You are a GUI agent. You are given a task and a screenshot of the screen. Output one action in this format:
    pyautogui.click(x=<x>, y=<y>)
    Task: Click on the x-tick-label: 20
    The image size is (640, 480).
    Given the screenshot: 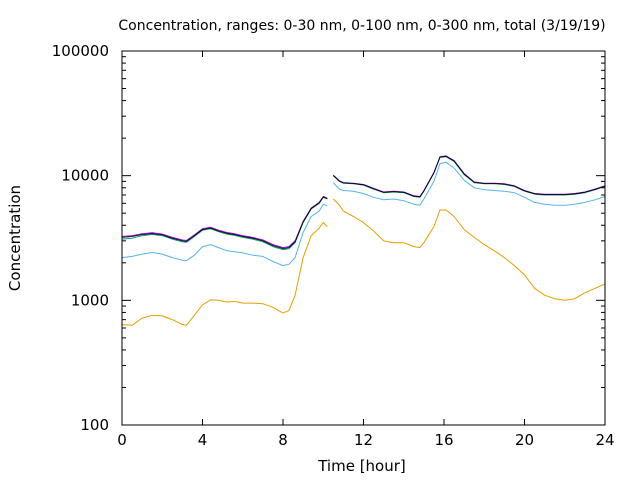 What is the action you would take?
    pyautogui.click(x=524, y=440)
    